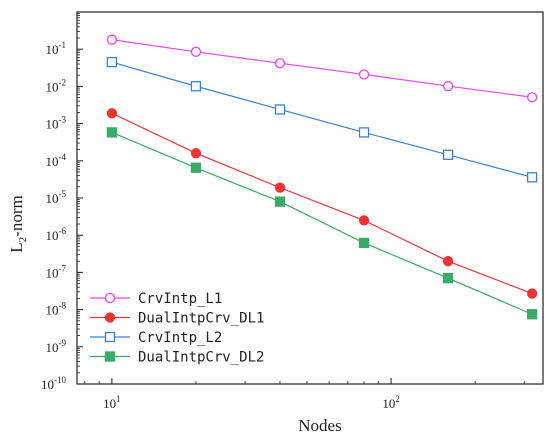 The width and height of the screenshot is (550, 442). I want to click on legend-item: CrvIntp_L2, so click(156, 338).